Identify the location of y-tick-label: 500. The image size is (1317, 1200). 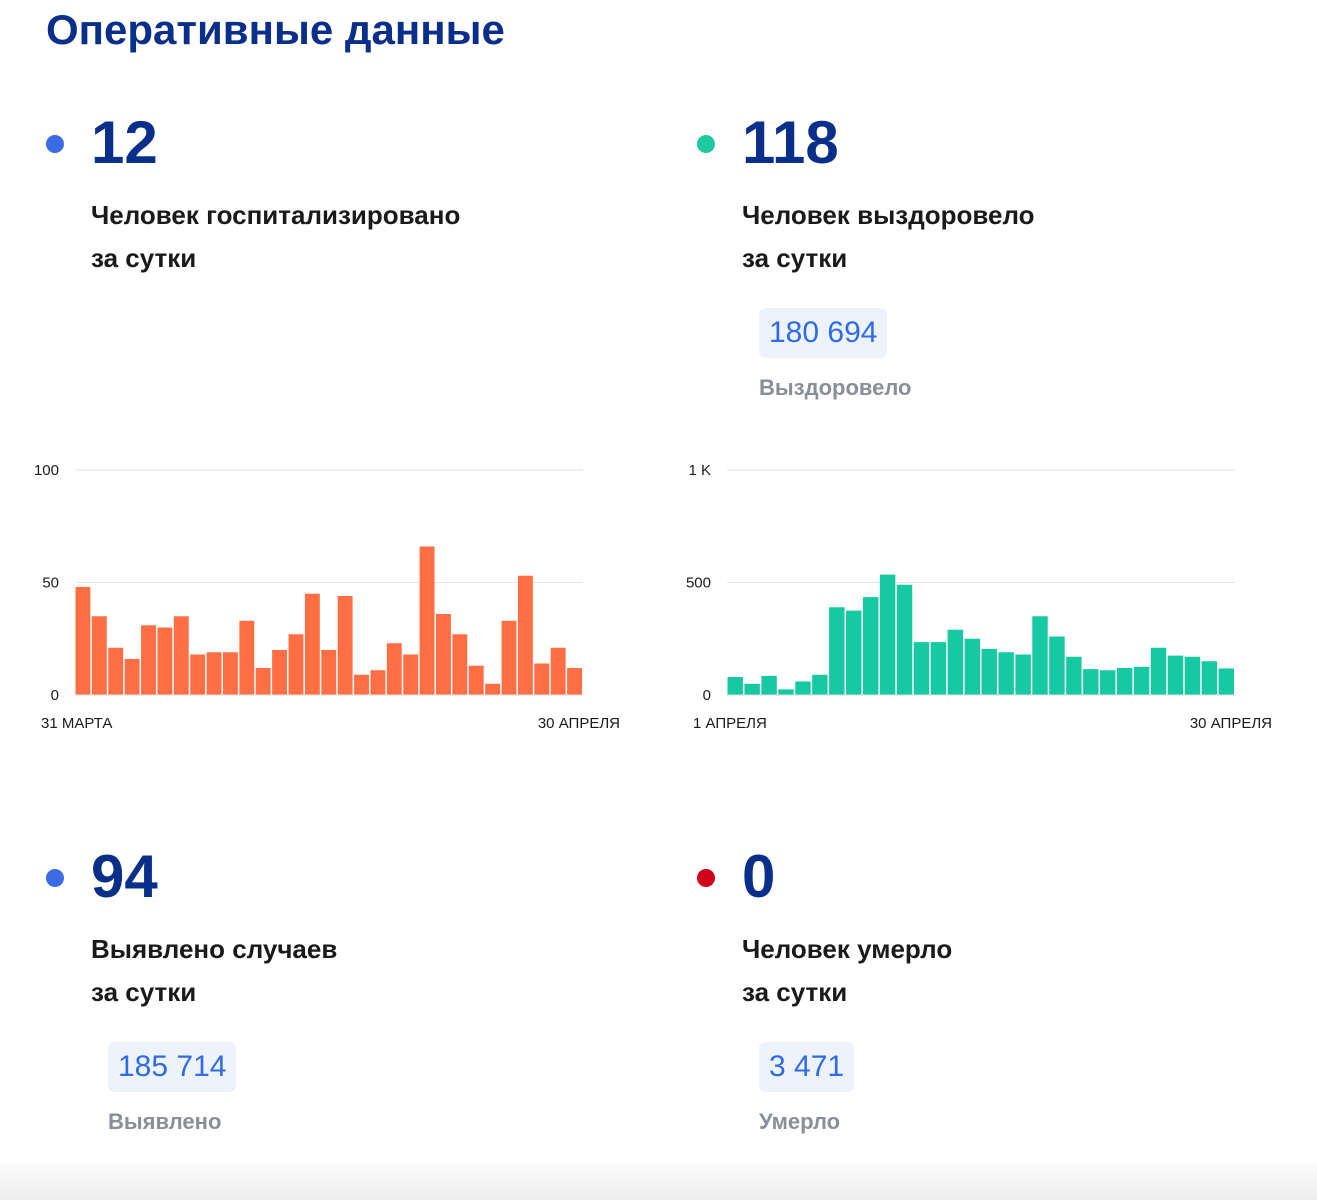
(698, 583).